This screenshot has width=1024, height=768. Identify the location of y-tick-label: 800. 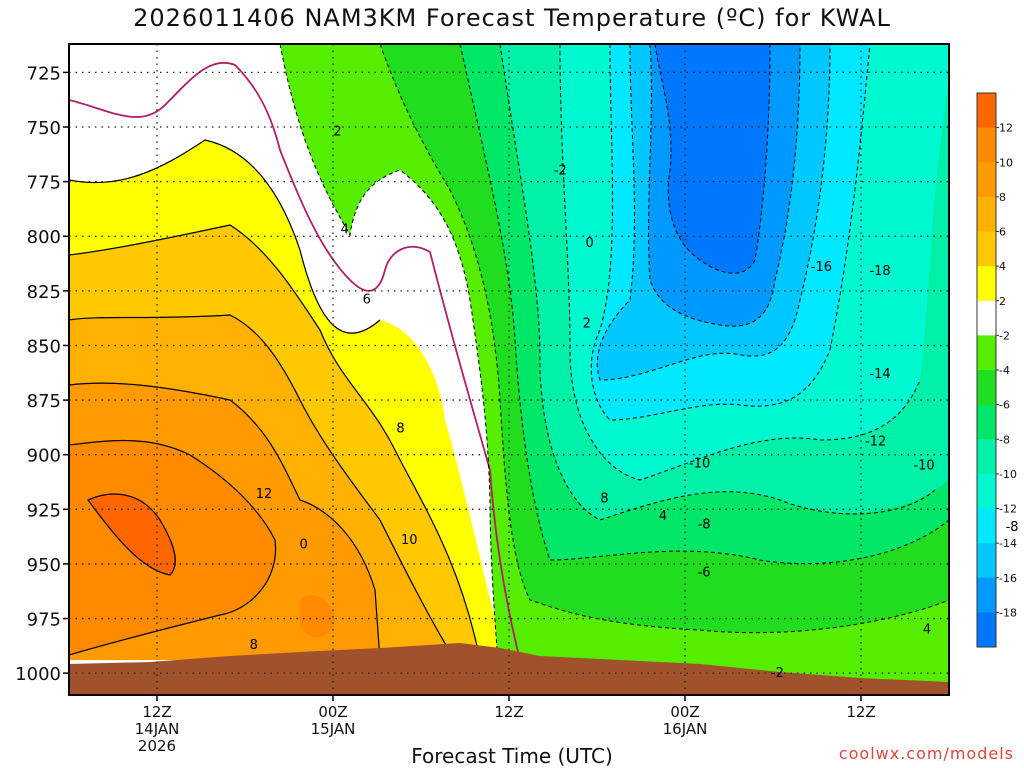
(44, 237).